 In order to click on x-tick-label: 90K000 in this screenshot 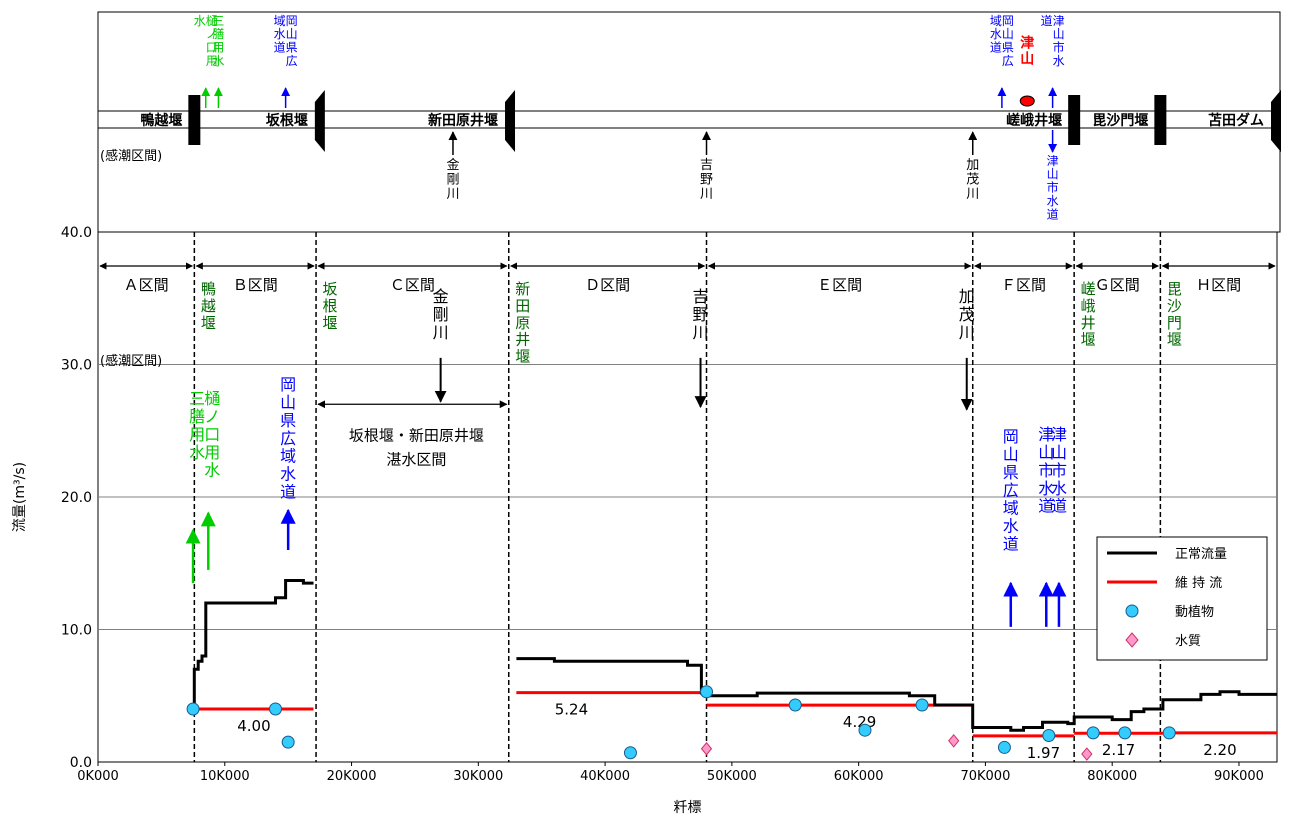, I will do `click(1239, 776)`.